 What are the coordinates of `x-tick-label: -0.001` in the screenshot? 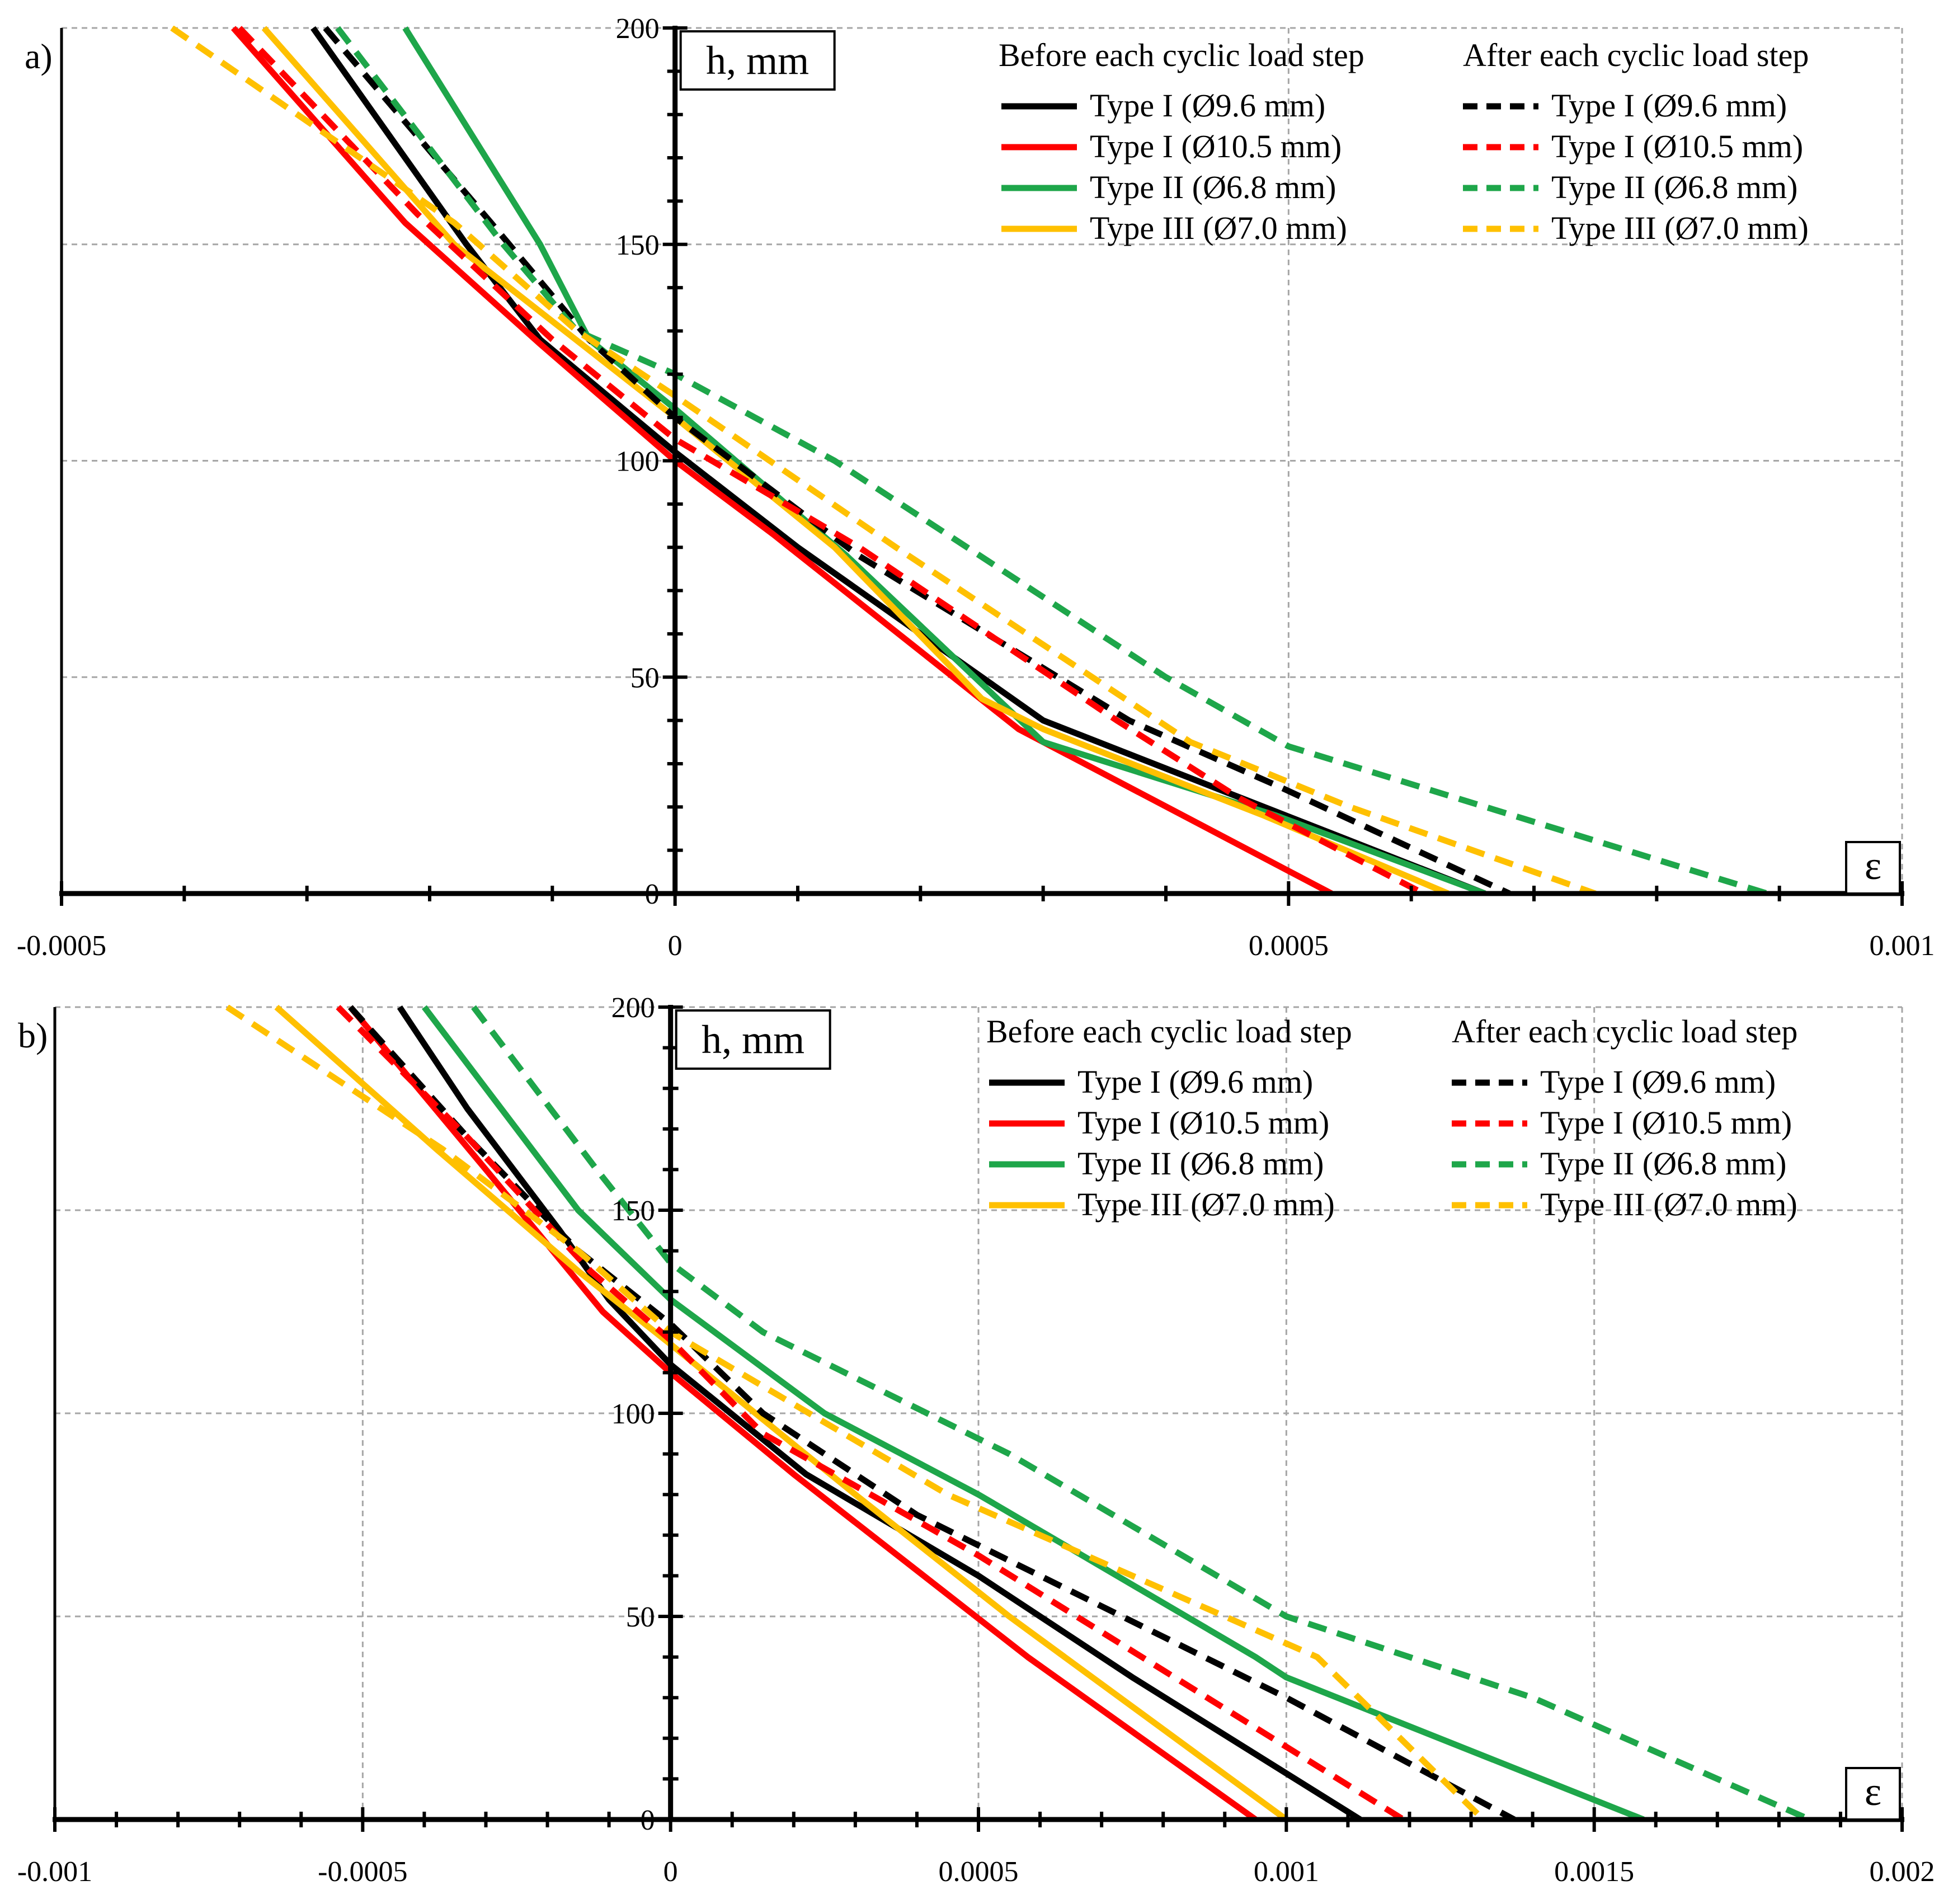 It's located at (54, 1872).